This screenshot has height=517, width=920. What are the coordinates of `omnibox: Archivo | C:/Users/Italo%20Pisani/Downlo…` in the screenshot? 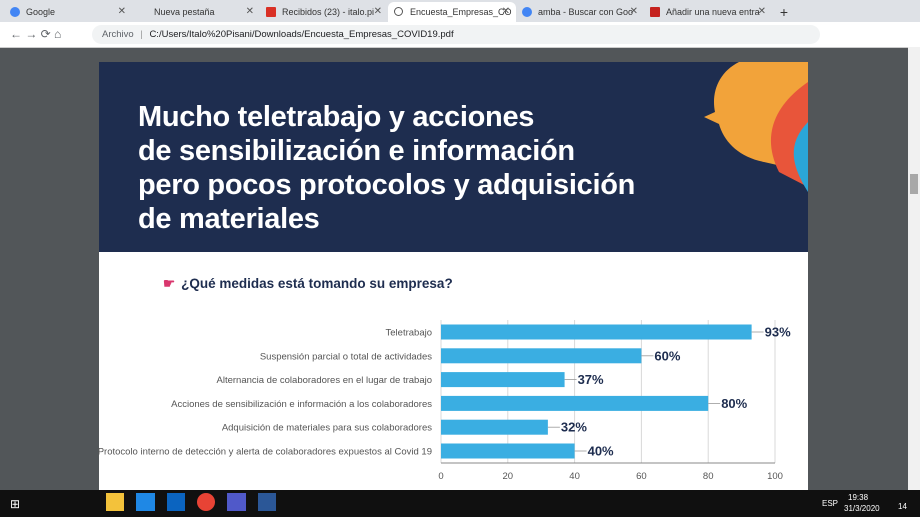 It's located at (456, 34).